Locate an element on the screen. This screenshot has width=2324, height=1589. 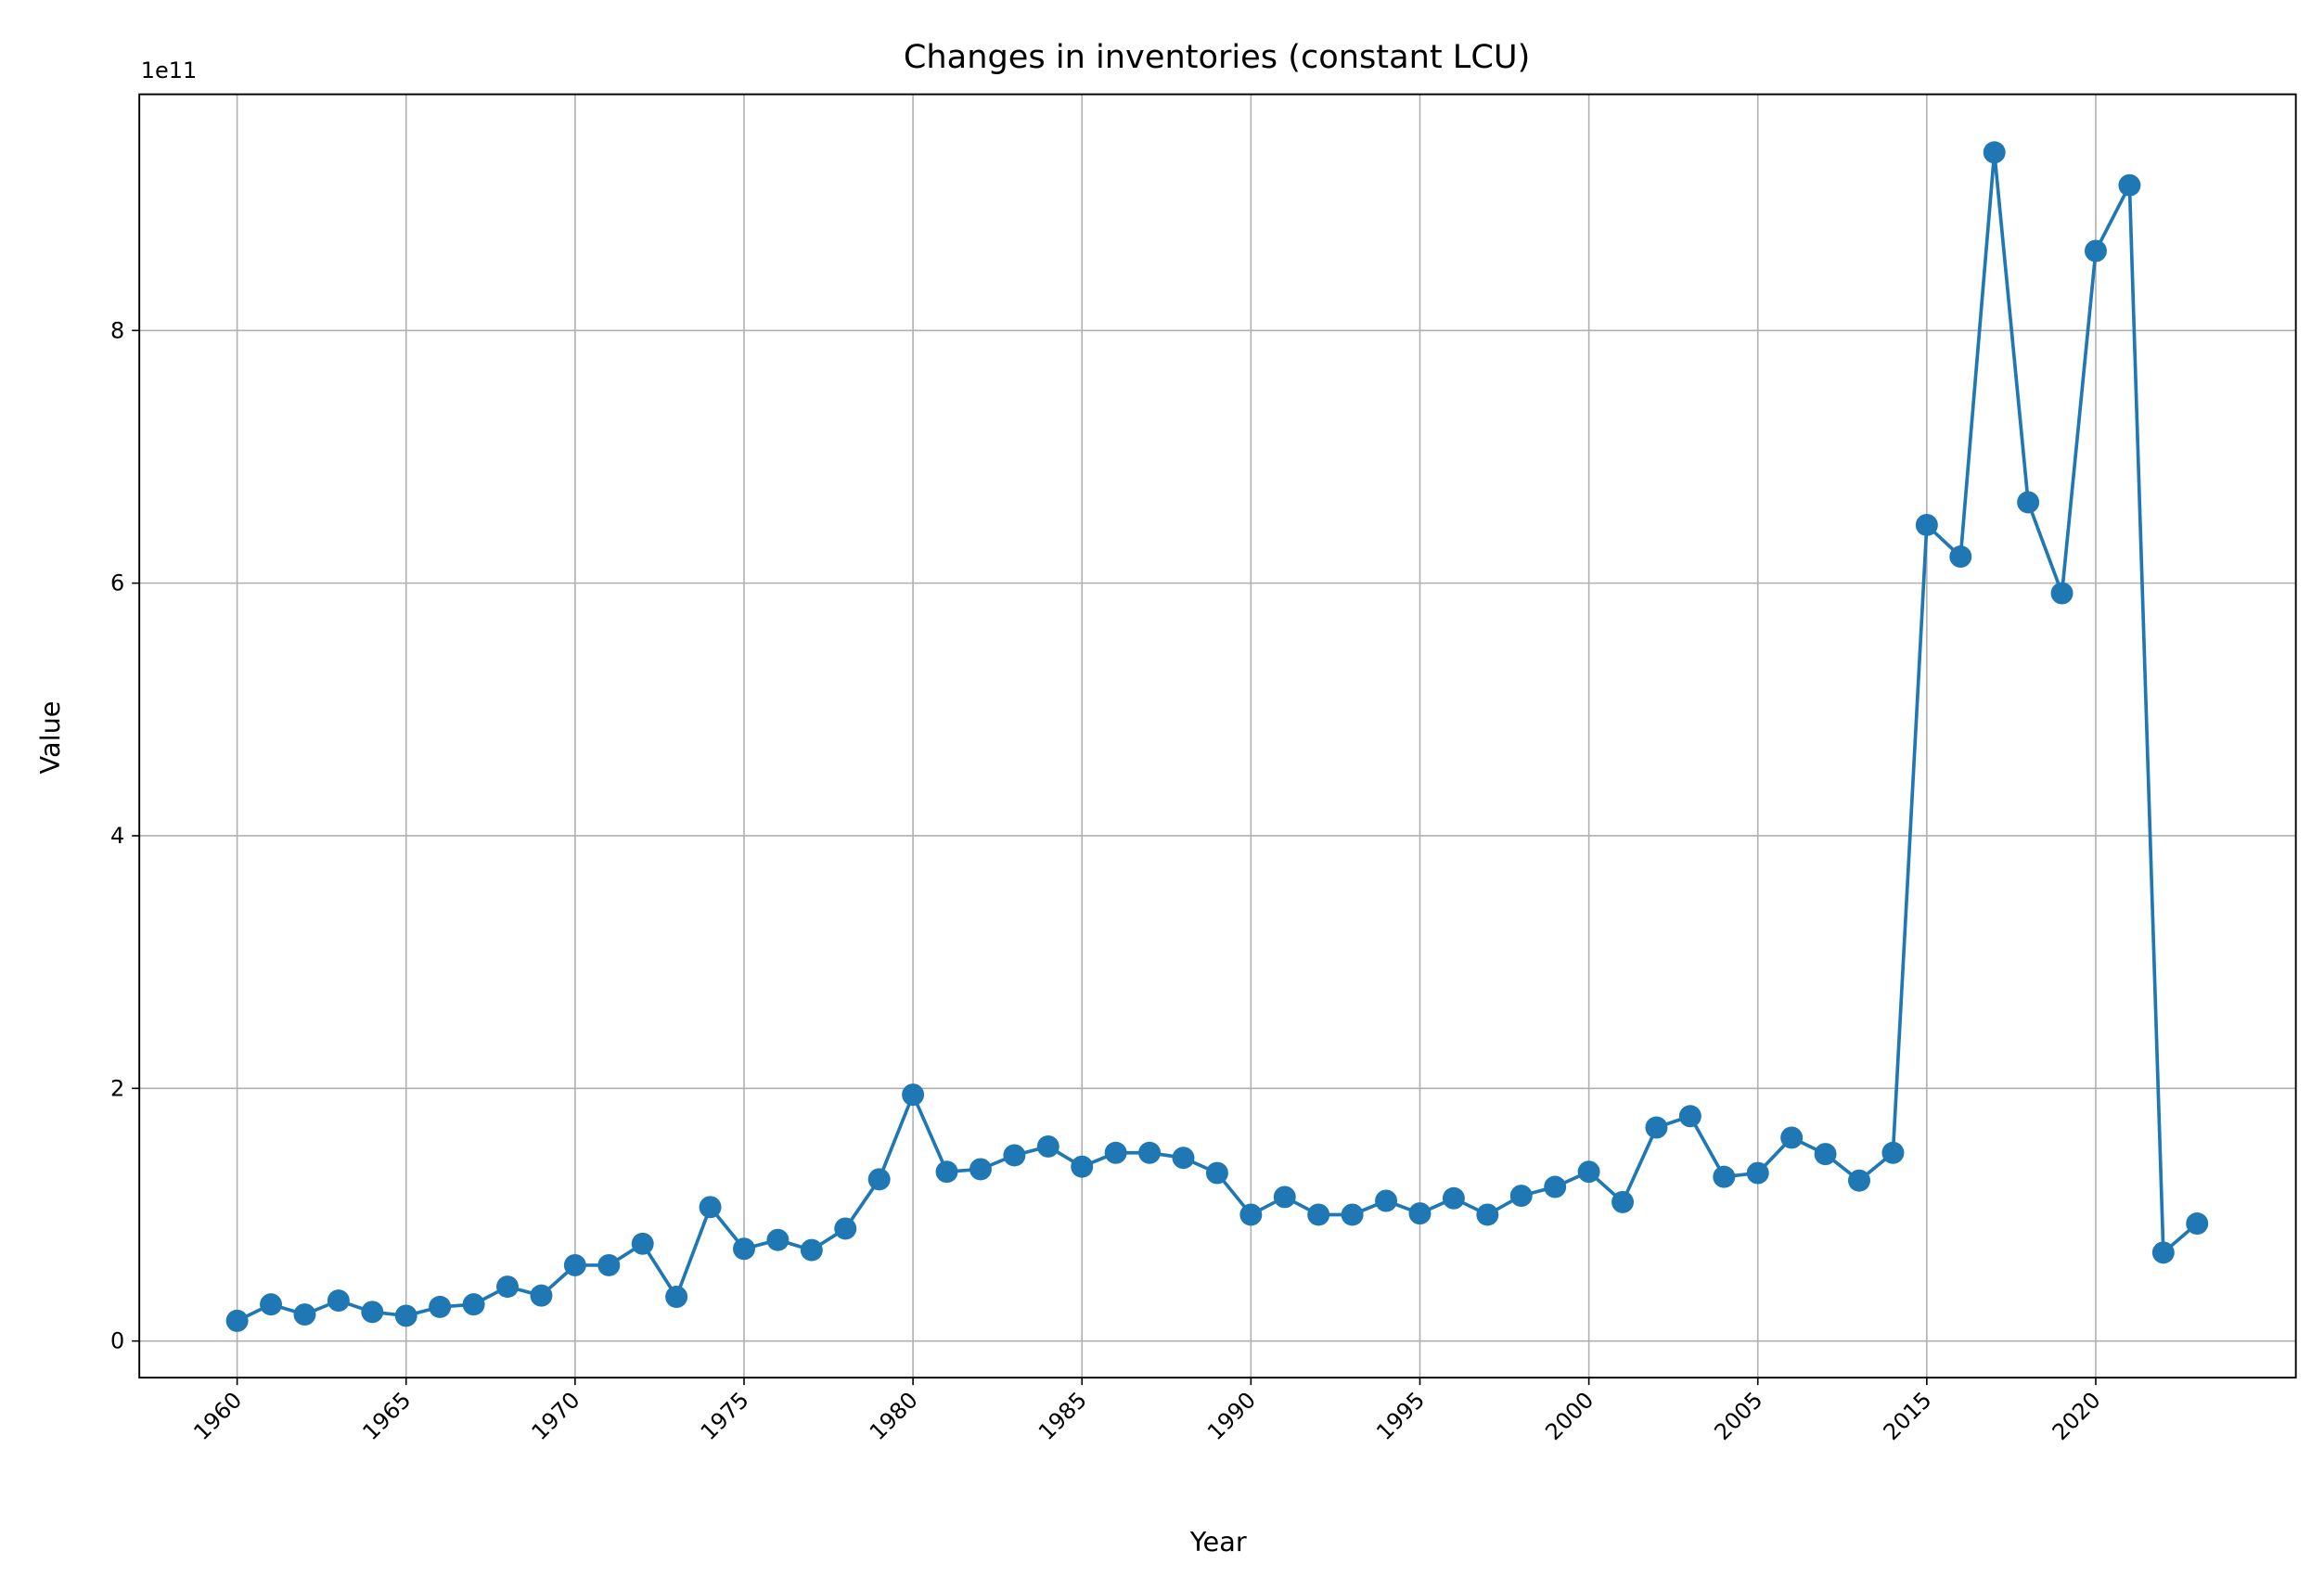
y-tick-label: 8 is located at coordinates (117, 330).